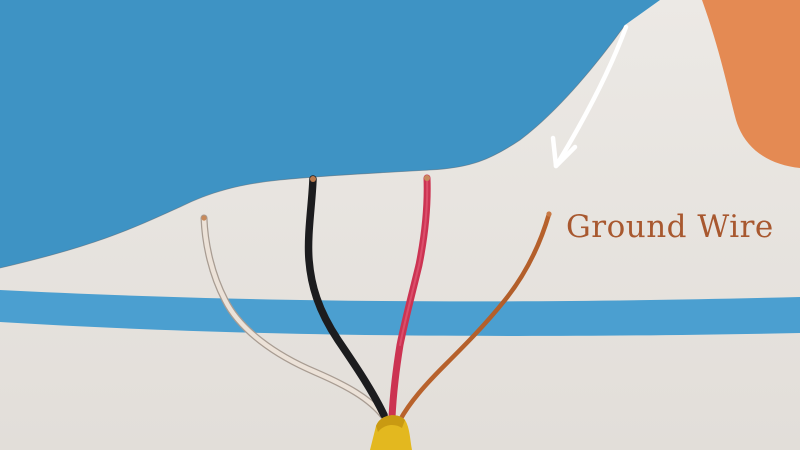 This screenshot has width=800, height=450. I want to click on callout-arrow, so click(589, 96).